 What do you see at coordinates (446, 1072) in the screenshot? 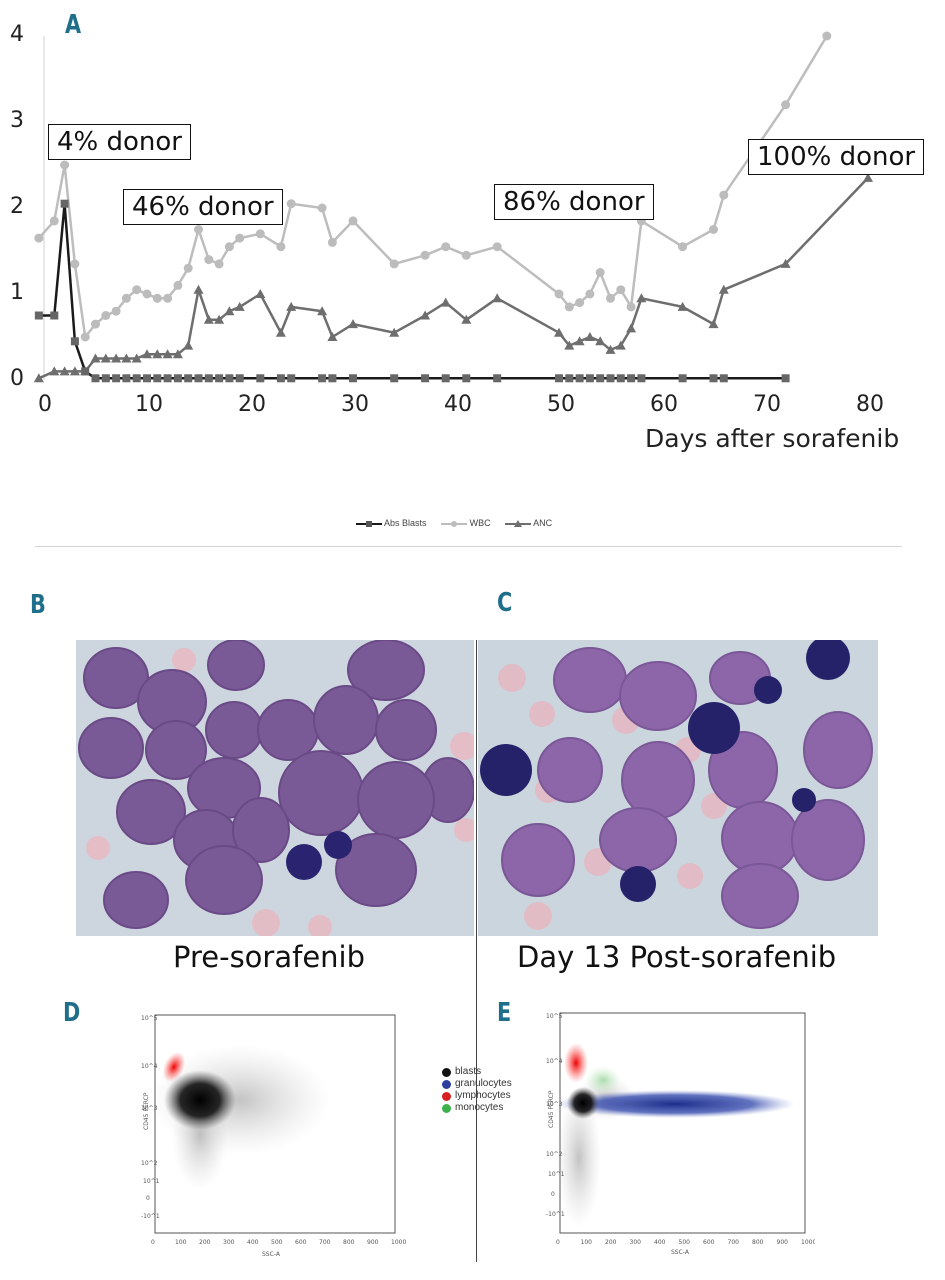
I see `blasts-dot-icon` at bounding box center [446, 1072].